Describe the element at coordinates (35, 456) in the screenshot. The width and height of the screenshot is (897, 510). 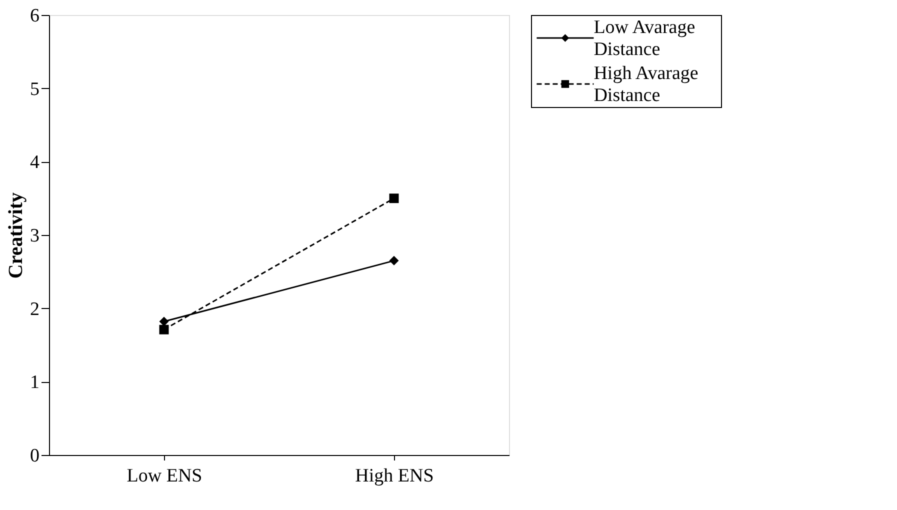
I see `y-tick-label: 0` at that location.